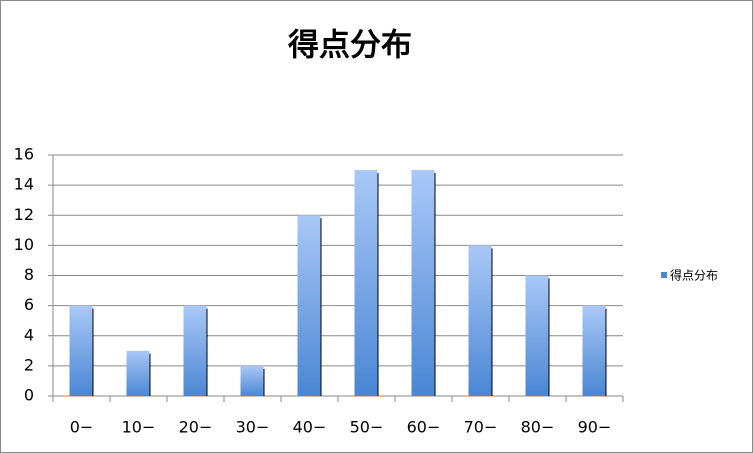  What do you see at coordinates (29, 304) in the screenshot?
I see `y-tick-label: 6` at bounding box center [29, 304].